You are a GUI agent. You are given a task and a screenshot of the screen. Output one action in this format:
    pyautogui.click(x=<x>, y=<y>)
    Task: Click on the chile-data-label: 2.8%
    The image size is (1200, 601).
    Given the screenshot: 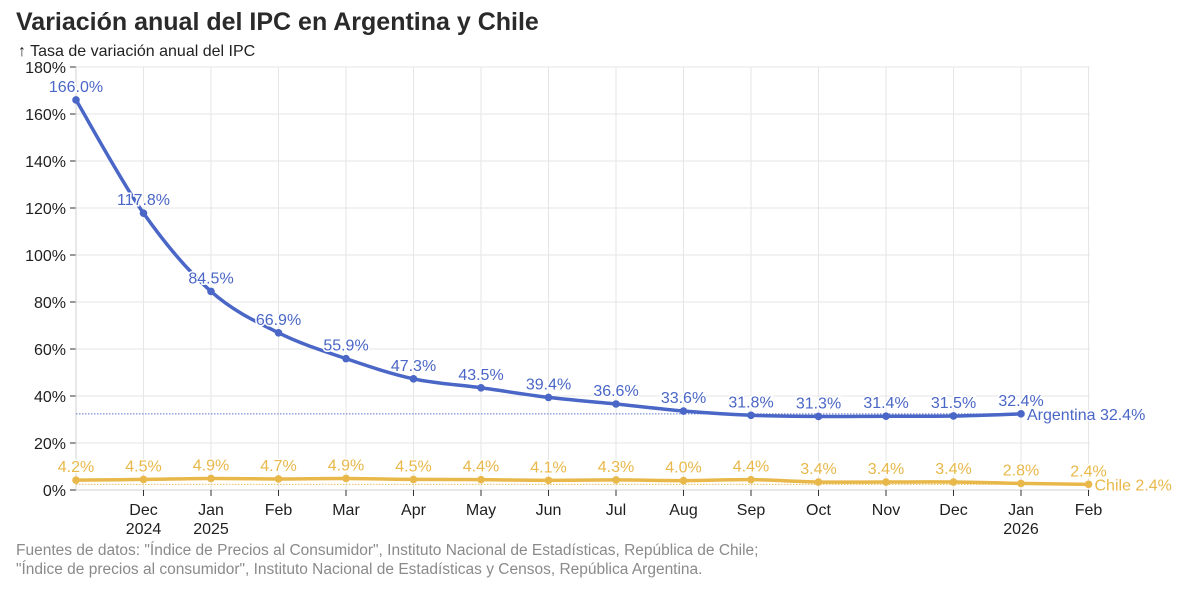 What is the action you would take?
    pyautogui.click(x=1021, y=470)
    